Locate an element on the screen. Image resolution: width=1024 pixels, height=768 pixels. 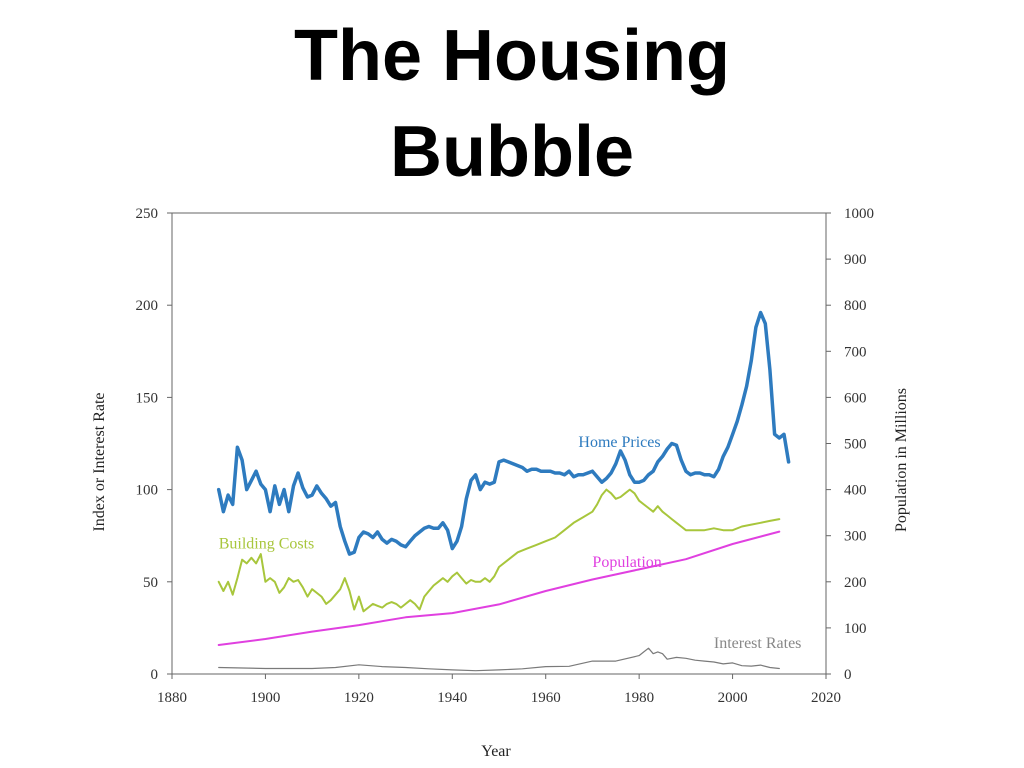
x-tick-label: 2000 is located at coordinates (733, 698).